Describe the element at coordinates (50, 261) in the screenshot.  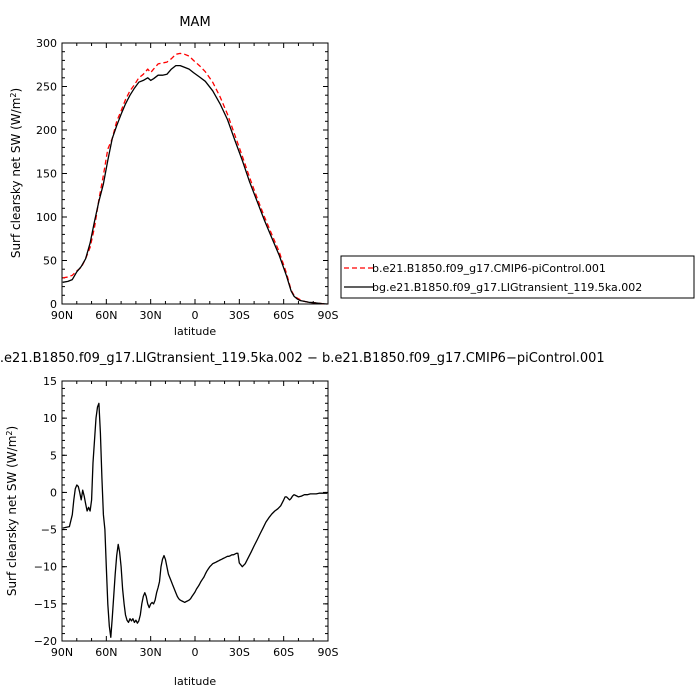
I see `top-y-tick-label: 50` at that location.